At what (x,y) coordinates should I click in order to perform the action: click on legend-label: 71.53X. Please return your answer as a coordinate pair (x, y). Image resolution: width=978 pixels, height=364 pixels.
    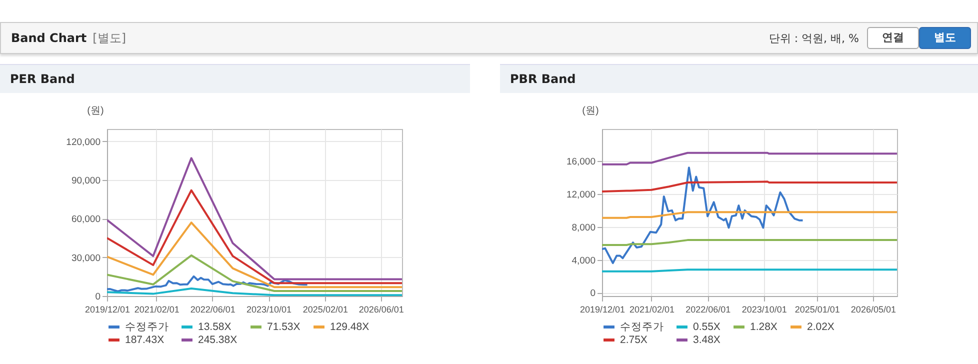
    Looking at the image, I should click on (283, 327).